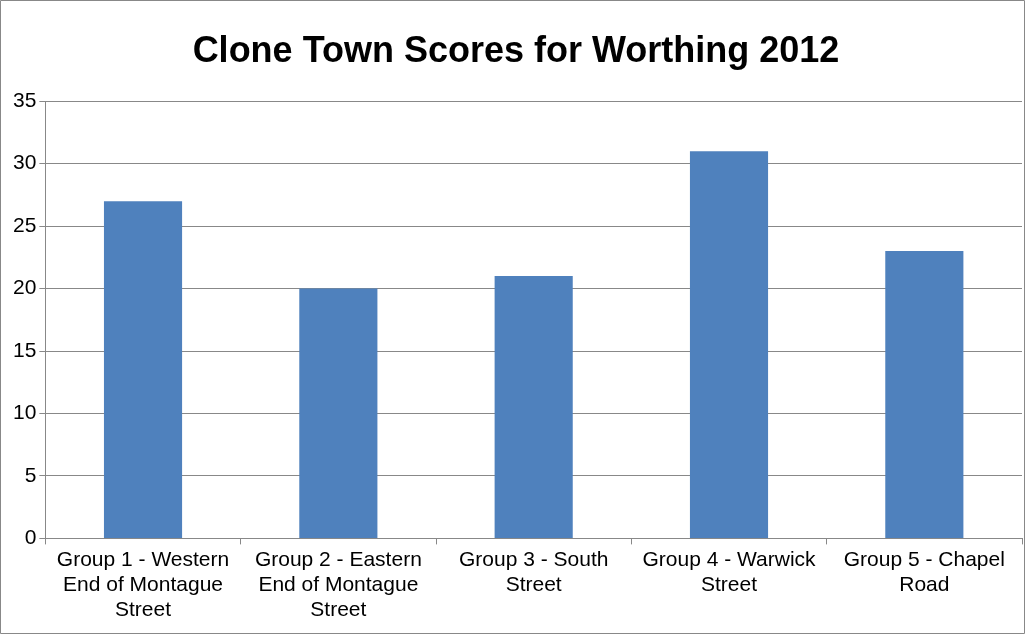 The image size is (1025, 634). I want to click on y-tick-label: 35, so click(25, 99).